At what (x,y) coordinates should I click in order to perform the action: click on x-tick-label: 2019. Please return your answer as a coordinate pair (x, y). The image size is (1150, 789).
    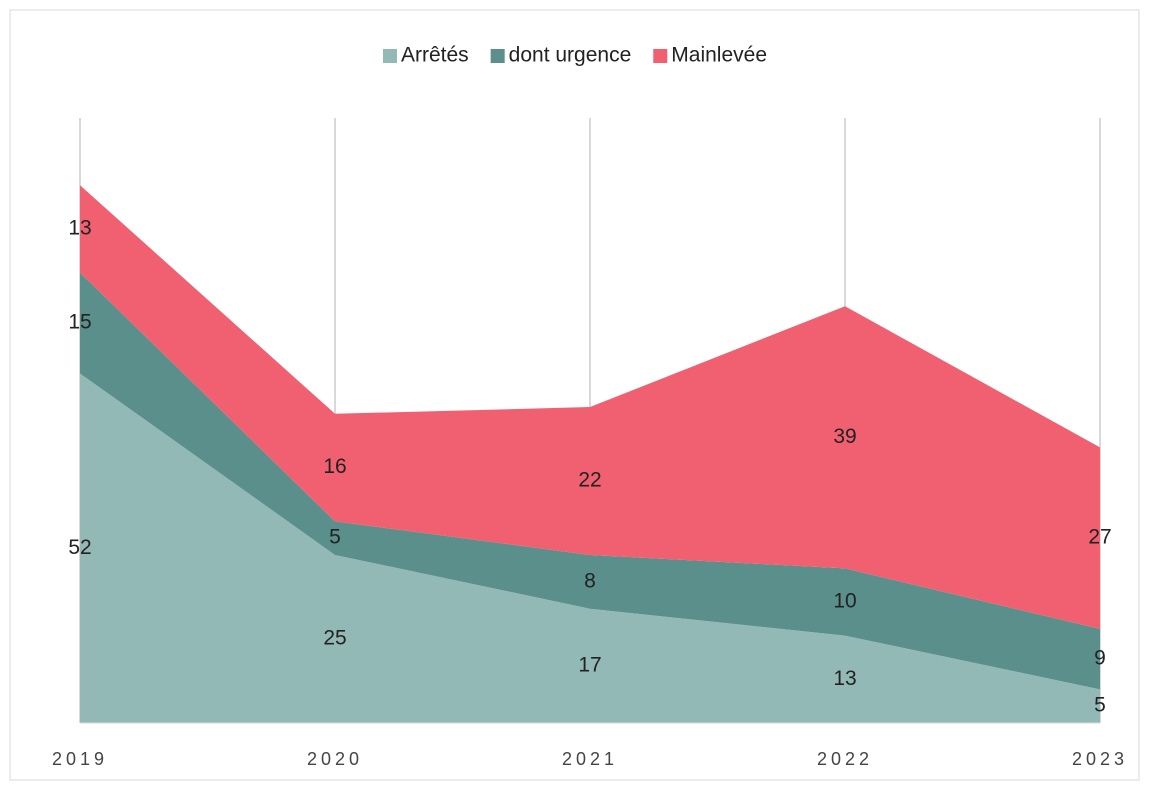
    Looking at the image, I should click on (80, 759).